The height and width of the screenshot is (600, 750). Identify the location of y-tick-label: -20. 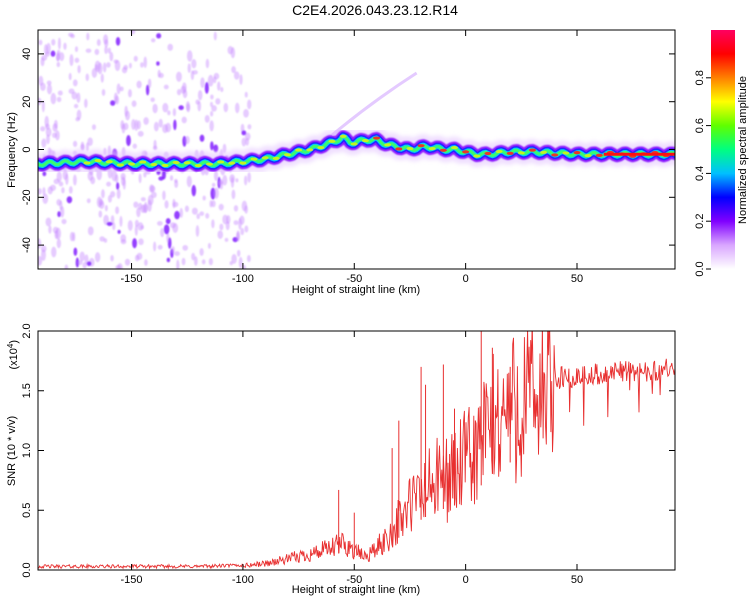
(27, 197).